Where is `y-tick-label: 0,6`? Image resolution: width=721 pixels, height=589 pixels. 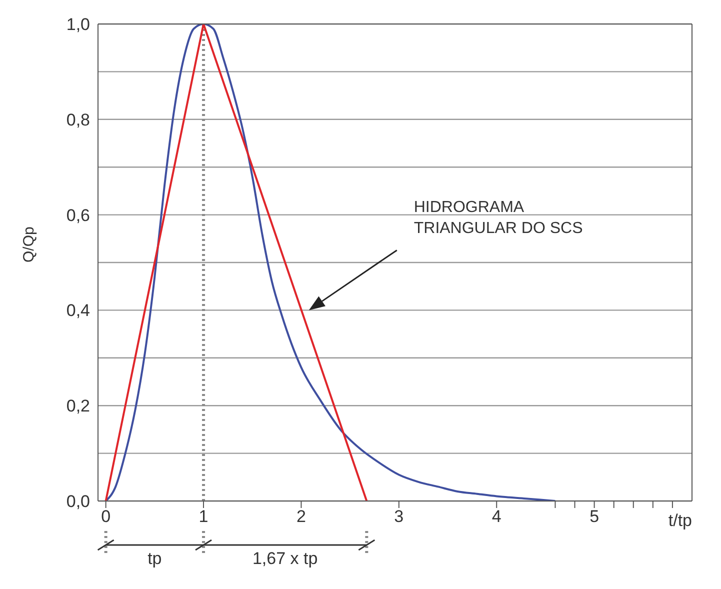
y-tick-label: 0,6 is located at coordinates (78, 215).